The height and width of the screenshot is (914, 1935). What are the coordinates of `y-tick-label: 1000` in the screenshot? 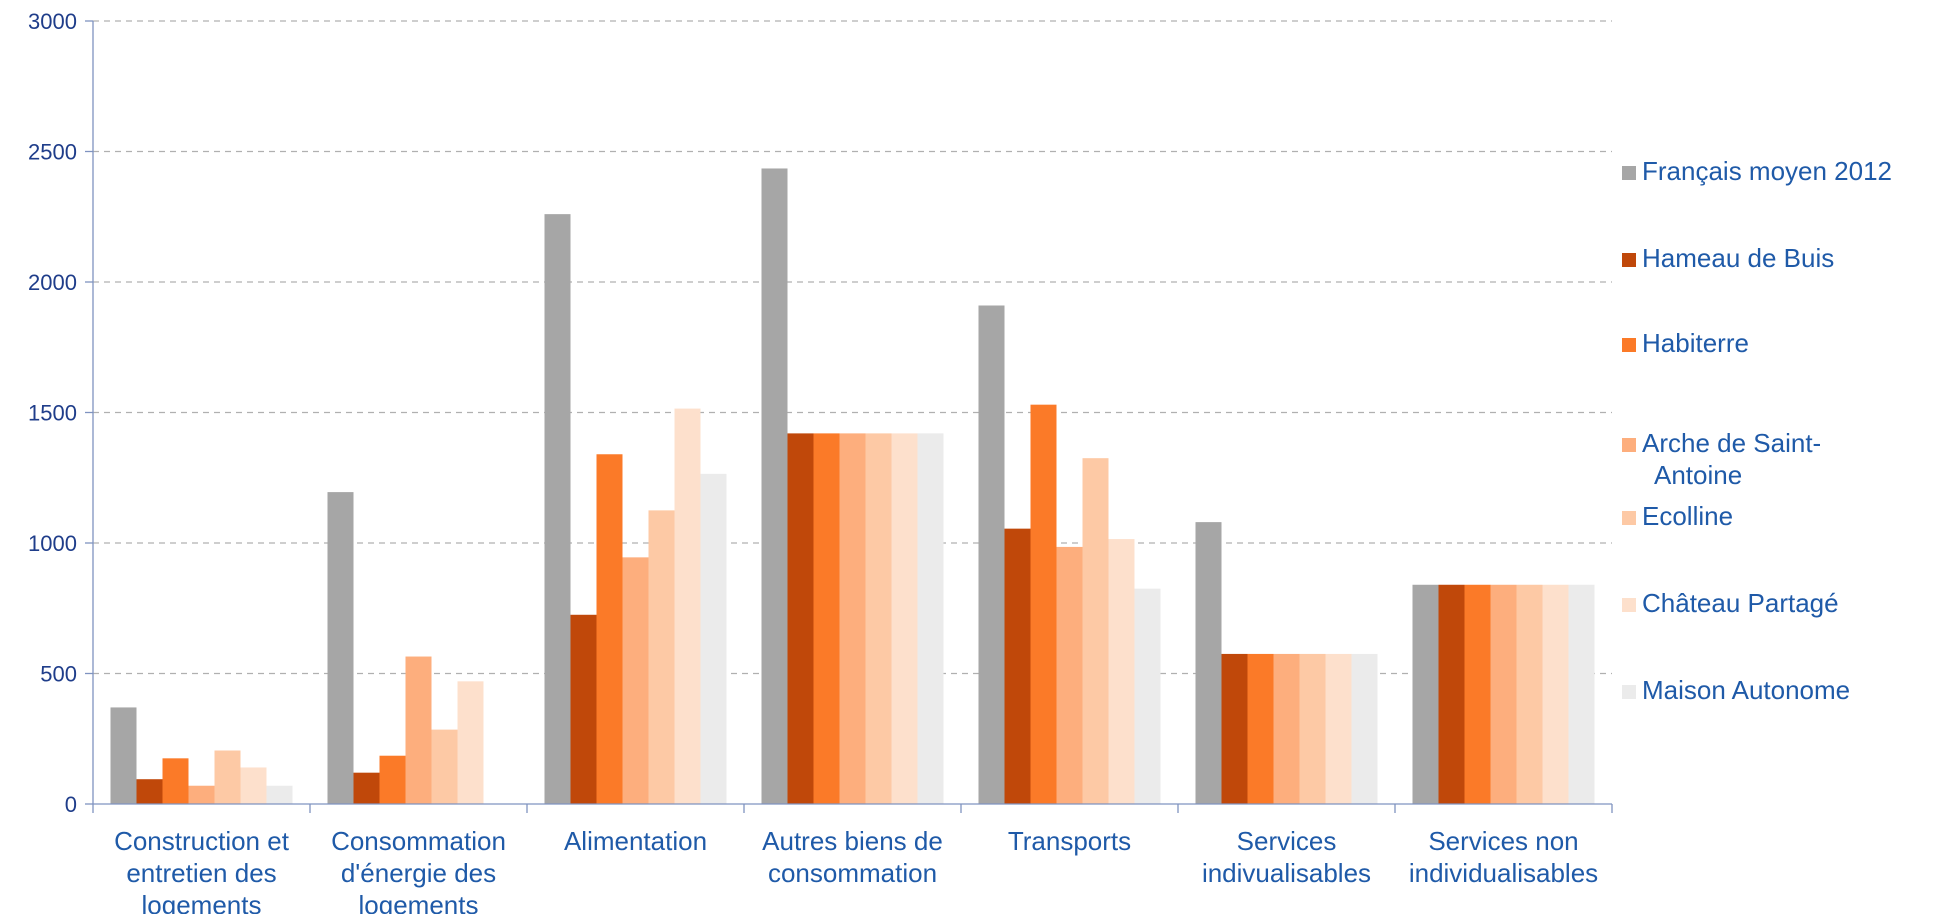 It's located at (52, 543).